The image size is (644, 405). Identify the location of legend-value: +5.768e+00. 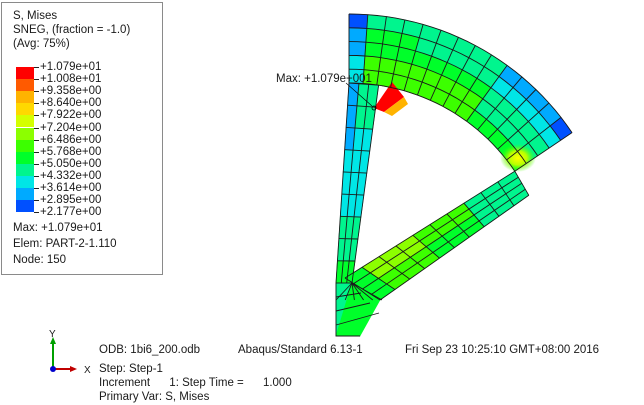
(71, 151).